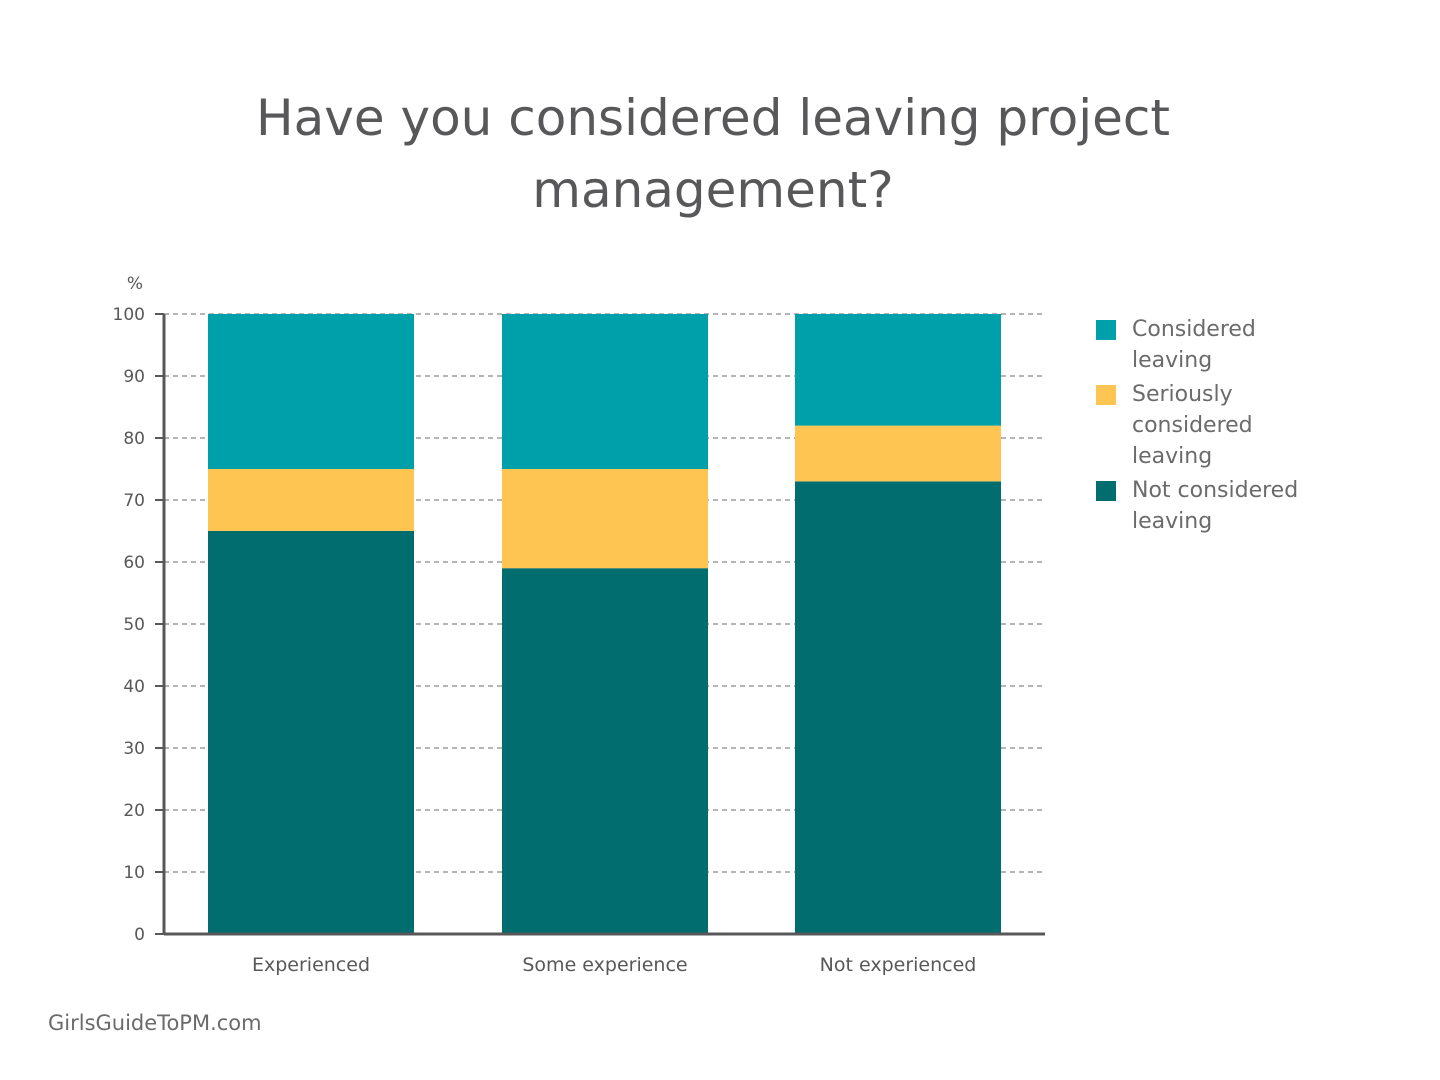 The image size is (1440, 1080). I want to click on legend-item: Considered leaving, so click(1226, 345).